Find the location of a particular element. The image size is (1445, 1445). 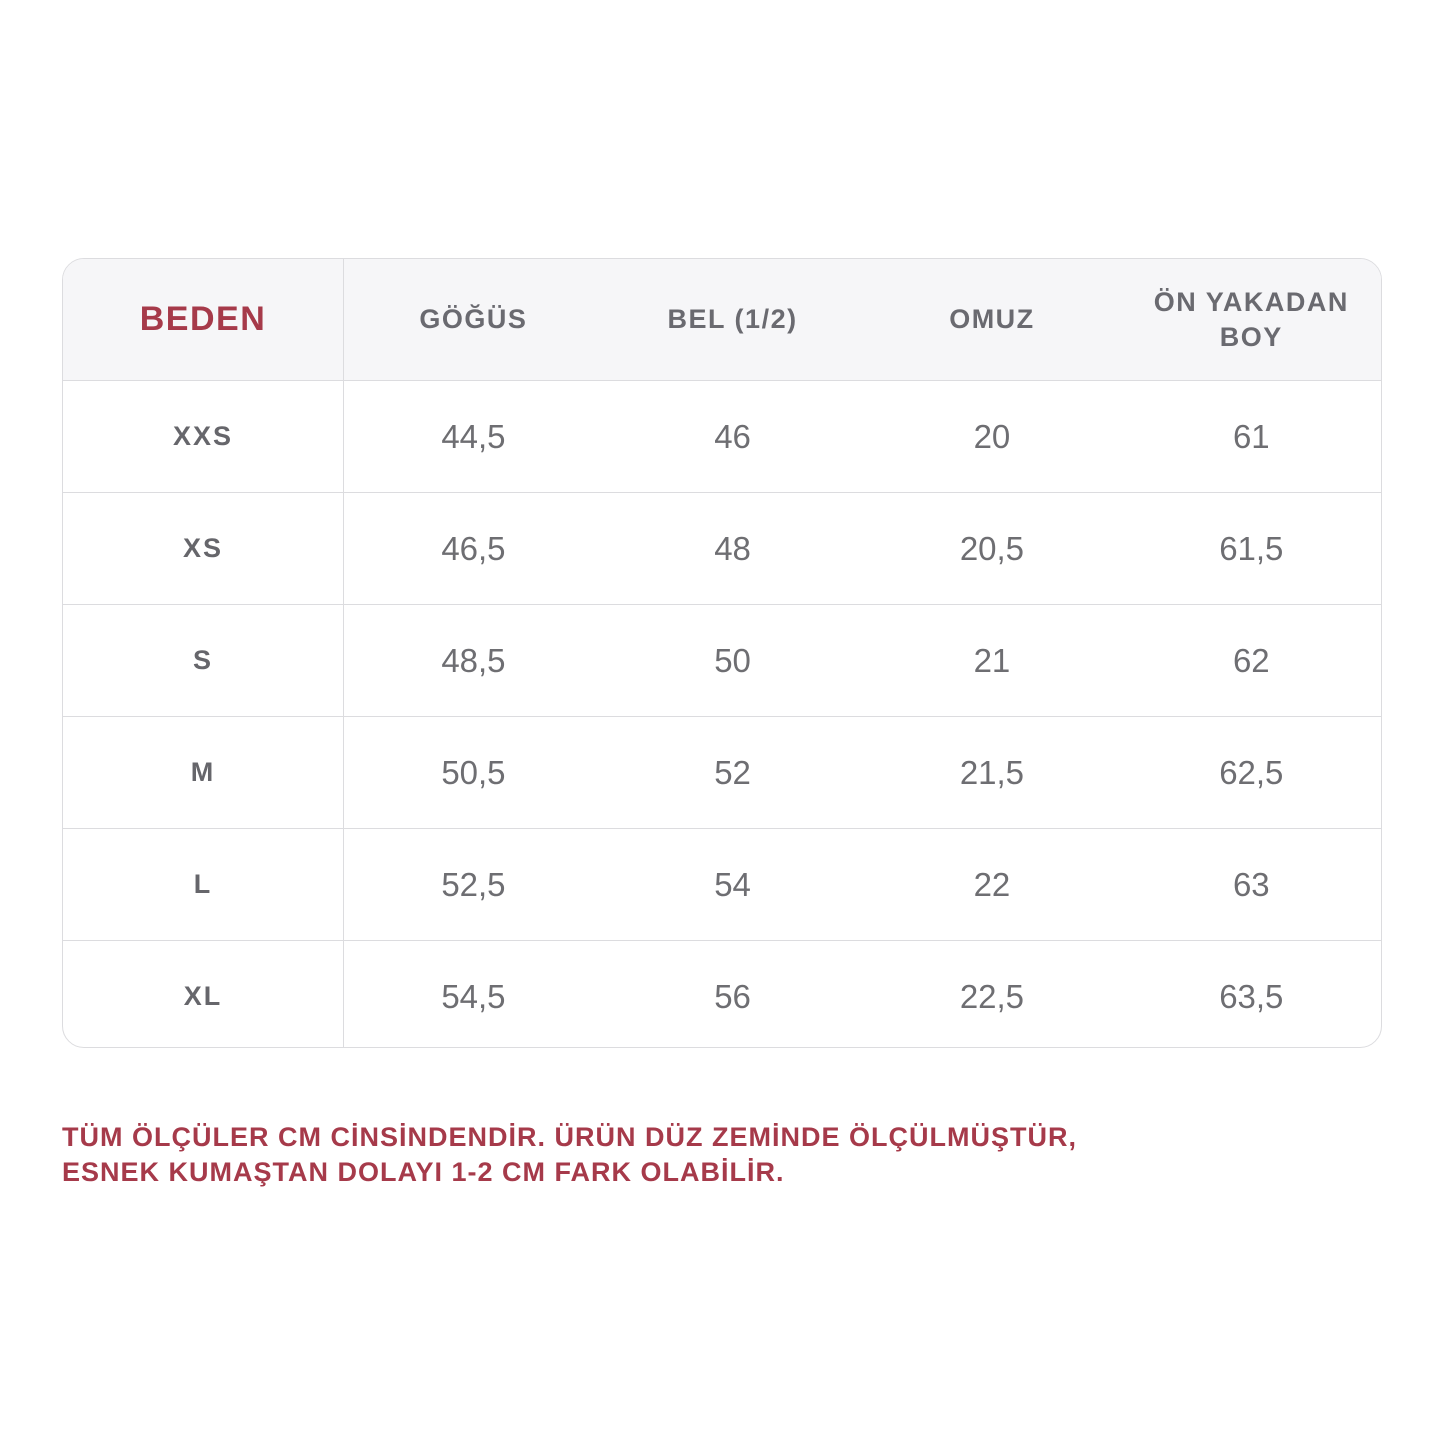

measurement-cell: 54,5 is located at coordinates (473, 996).